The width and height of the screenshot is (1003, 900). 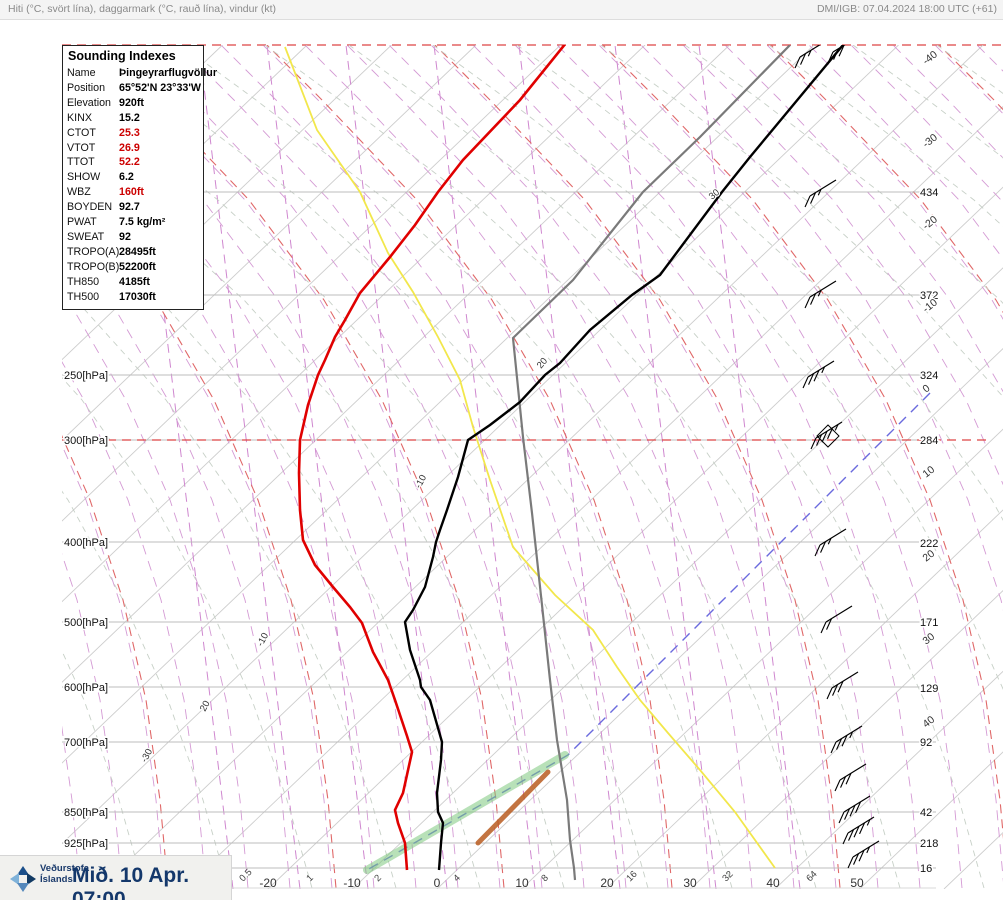 I want to click on index-value: 52200ft, so click(x=137, y=266).